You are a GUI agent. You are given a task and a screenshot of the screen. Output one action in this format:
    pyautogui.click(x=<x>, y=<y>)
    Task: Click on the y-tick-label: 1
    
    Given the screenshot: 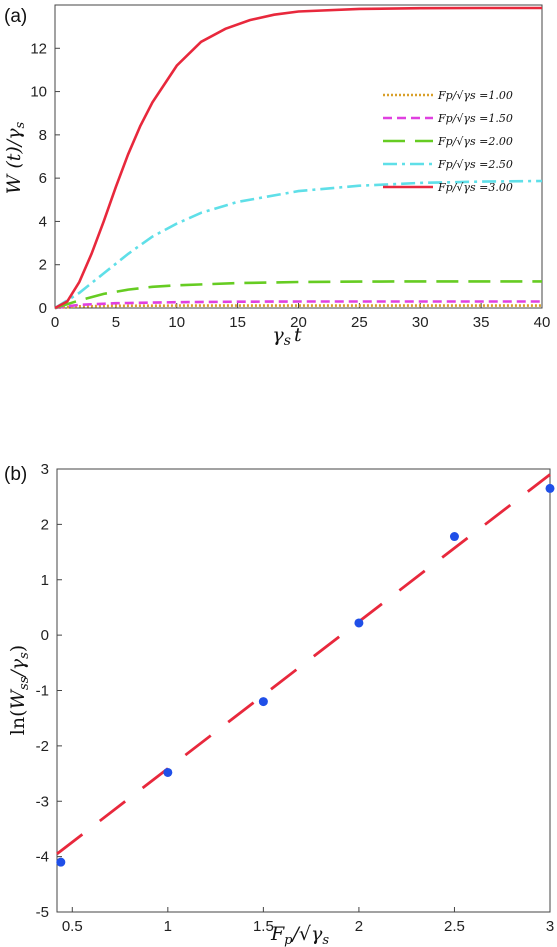 What is the action you would take?
    pyautogui.click(x=45, y=580)
    